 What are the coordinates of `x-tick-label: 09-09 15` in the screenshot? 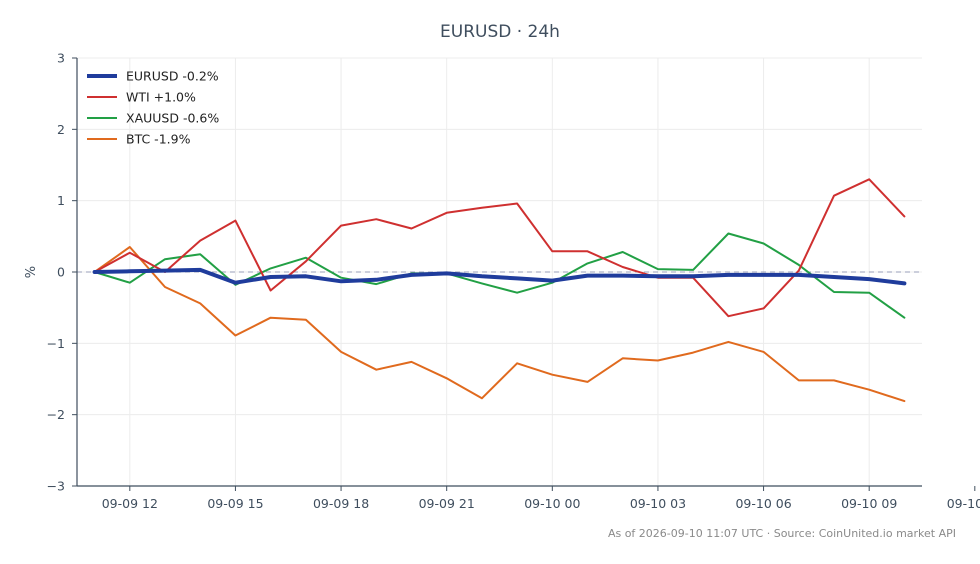 It's located at (235, 503).